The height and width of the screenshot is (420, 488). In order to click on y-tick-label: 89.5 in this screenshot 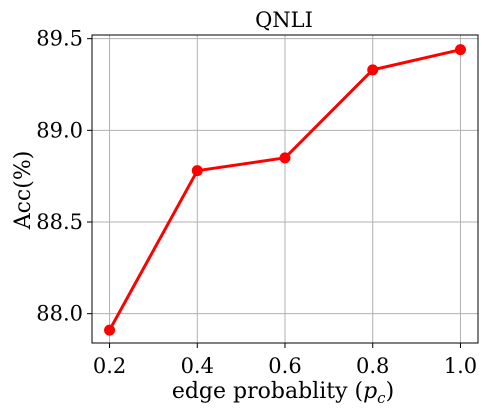, I will do `click(59, 39)`.